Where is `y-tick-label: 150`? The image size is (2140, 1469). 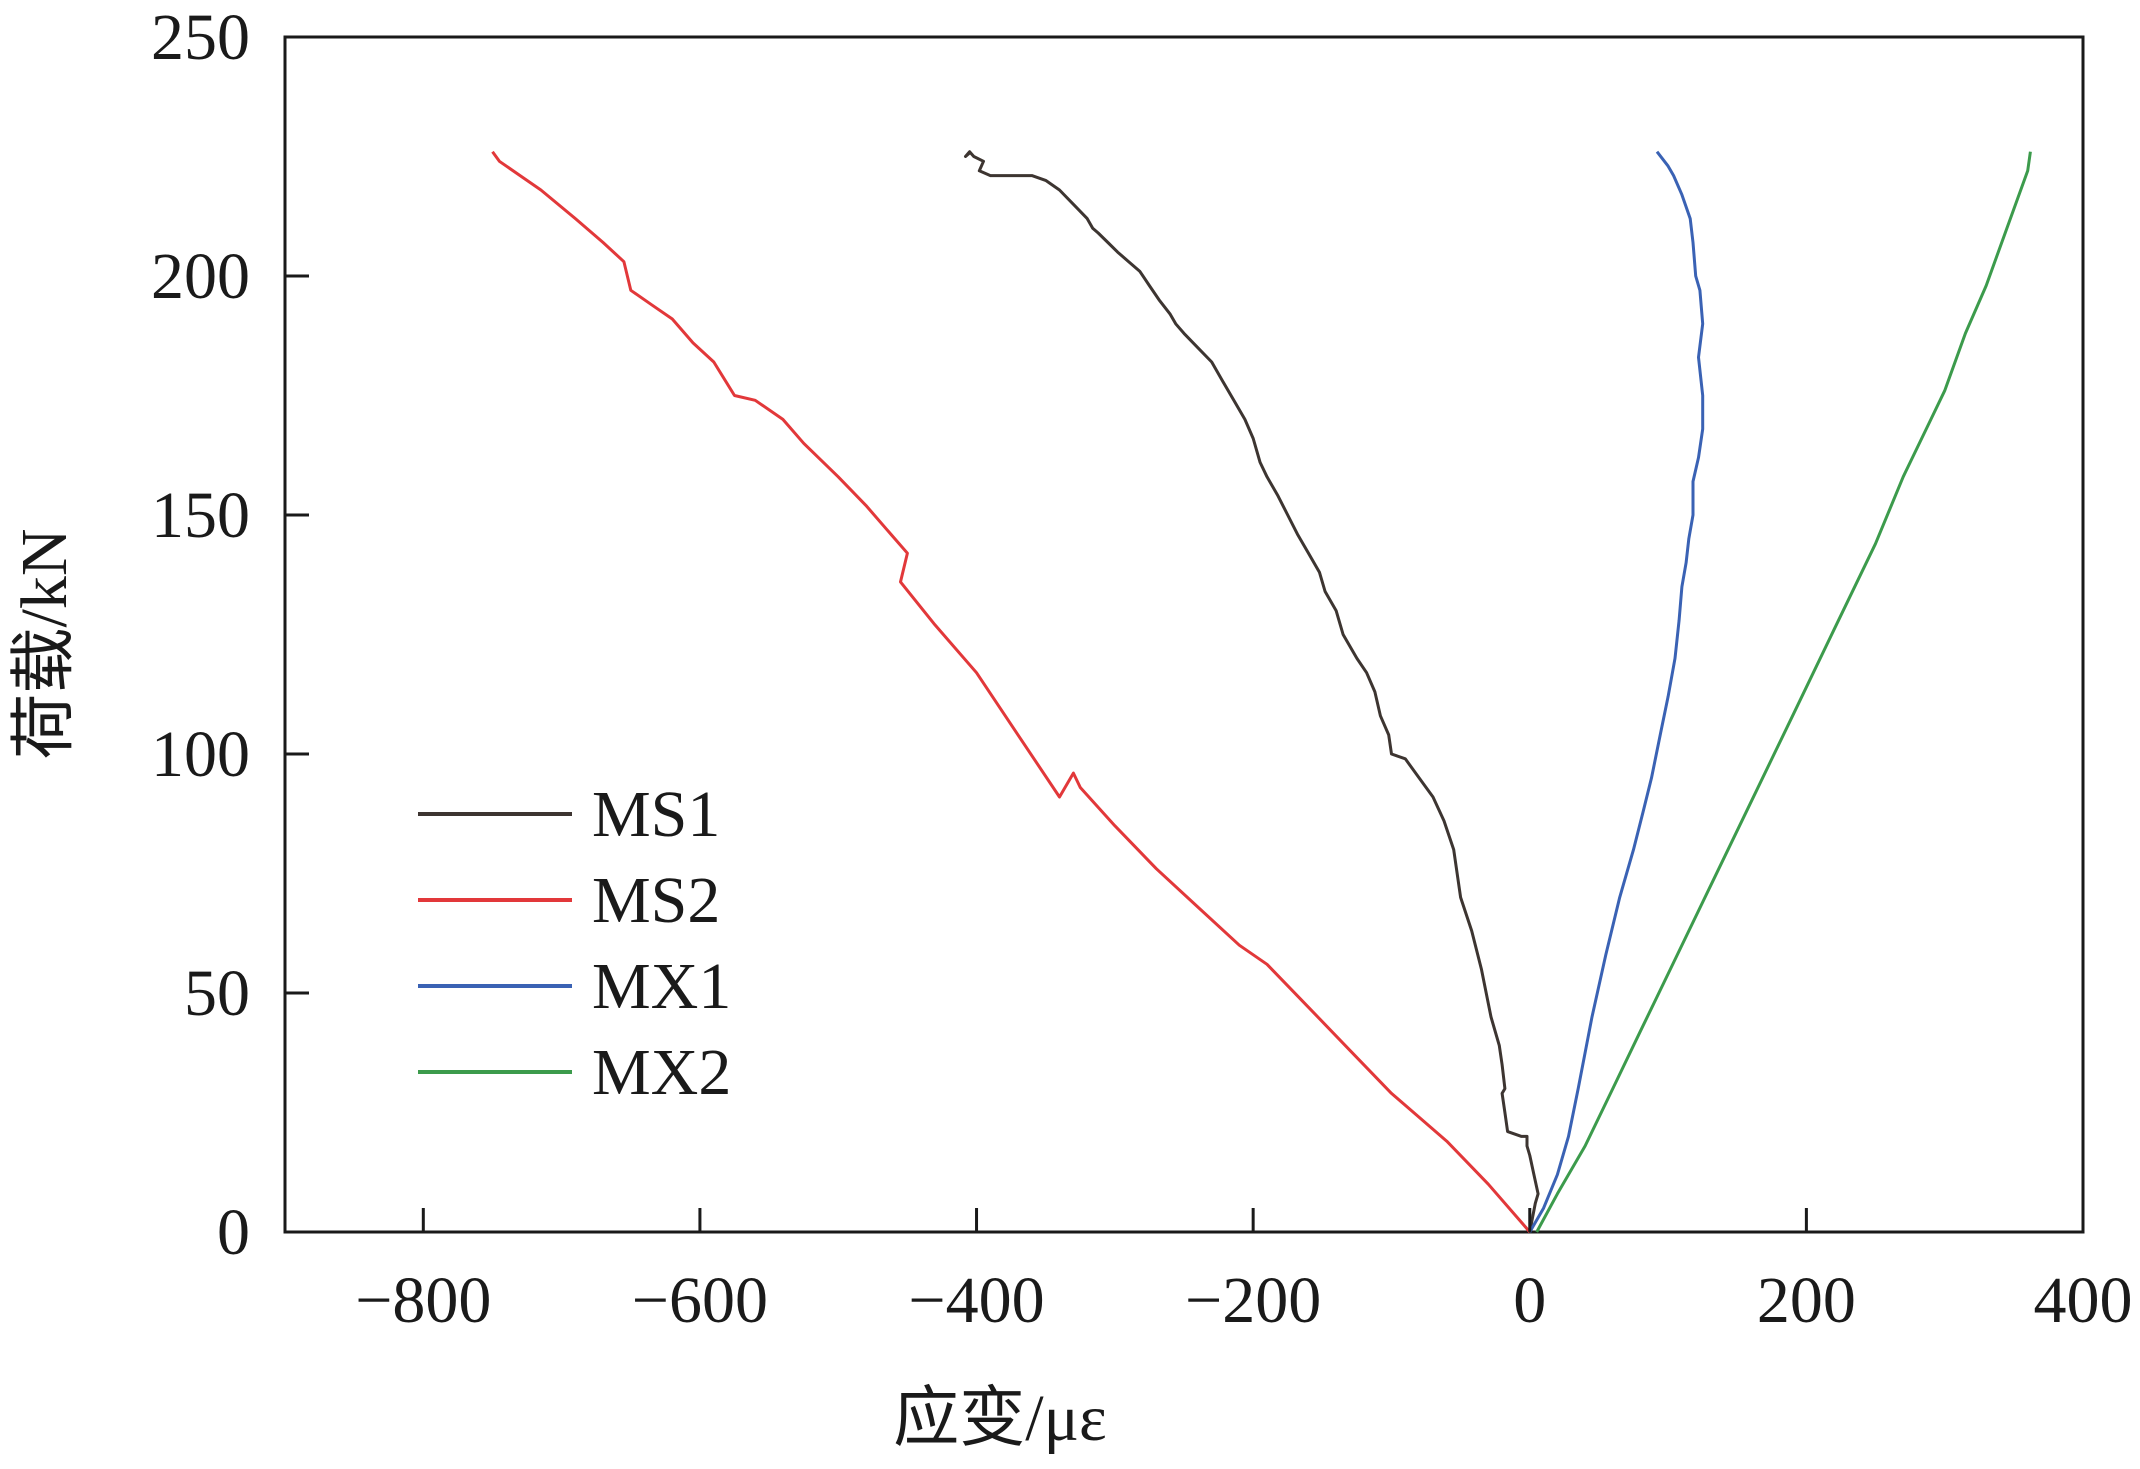
y-tick-label: 150 is located at coordinates (200, 515).